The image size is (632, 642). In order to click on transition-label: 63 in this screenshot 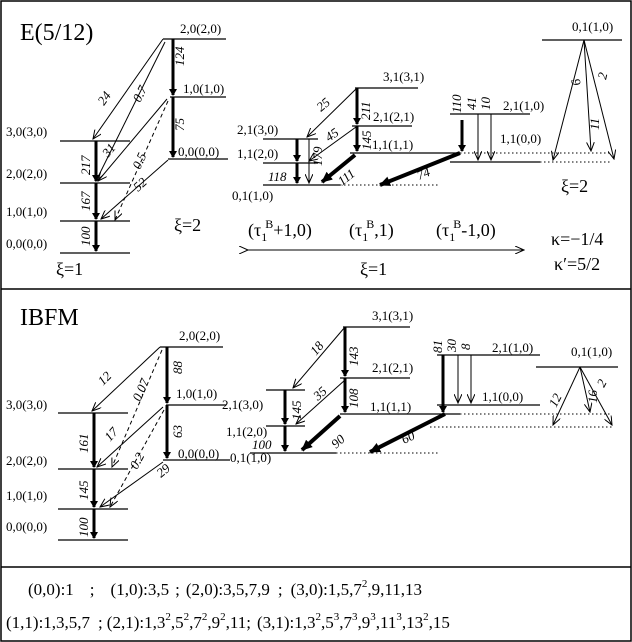, I will do `click(177, 432)`.